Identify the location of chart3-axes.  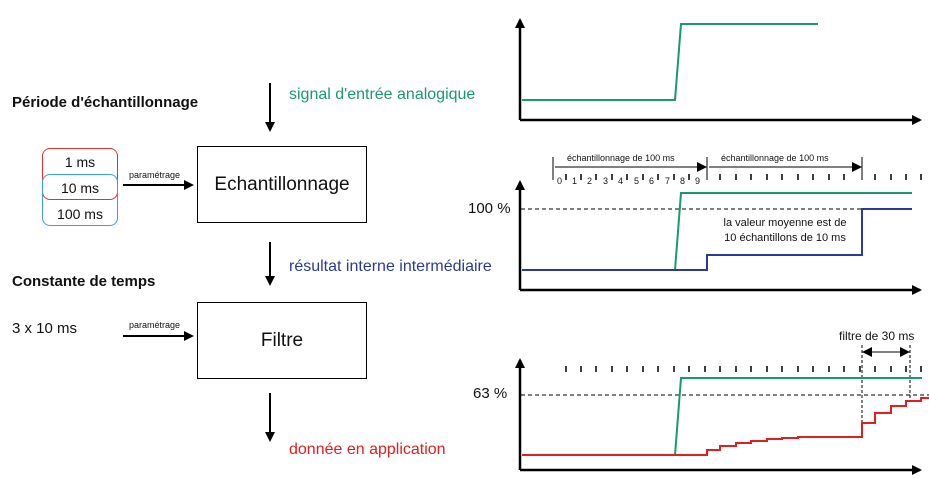
(718, 416).